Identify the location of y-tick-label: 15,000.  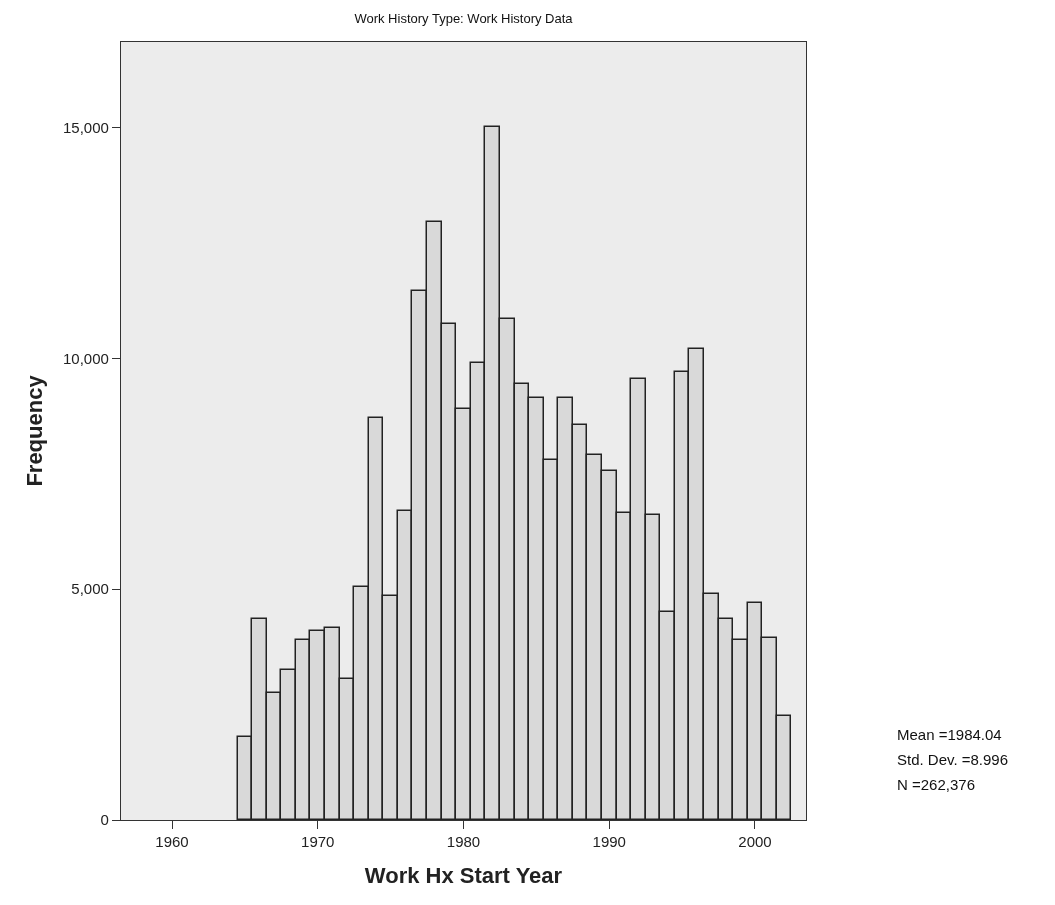
(86, 127).